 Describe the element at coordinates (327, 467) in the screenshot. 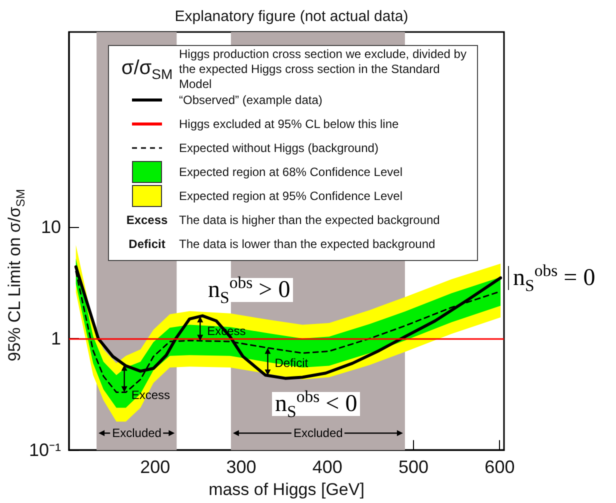

I see `x-tick-label: 400` at that location.